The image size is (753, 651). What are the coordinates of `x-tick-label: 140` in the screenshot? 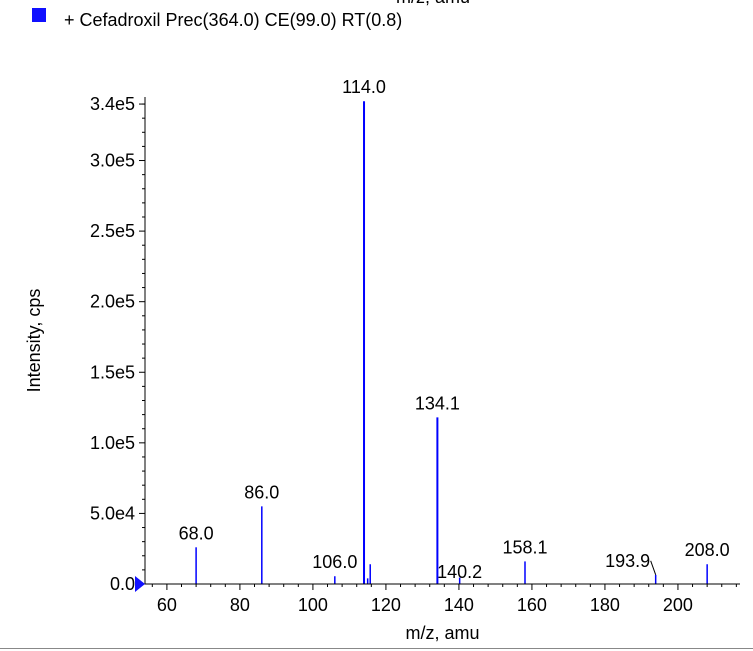 It's located at (459, 605).